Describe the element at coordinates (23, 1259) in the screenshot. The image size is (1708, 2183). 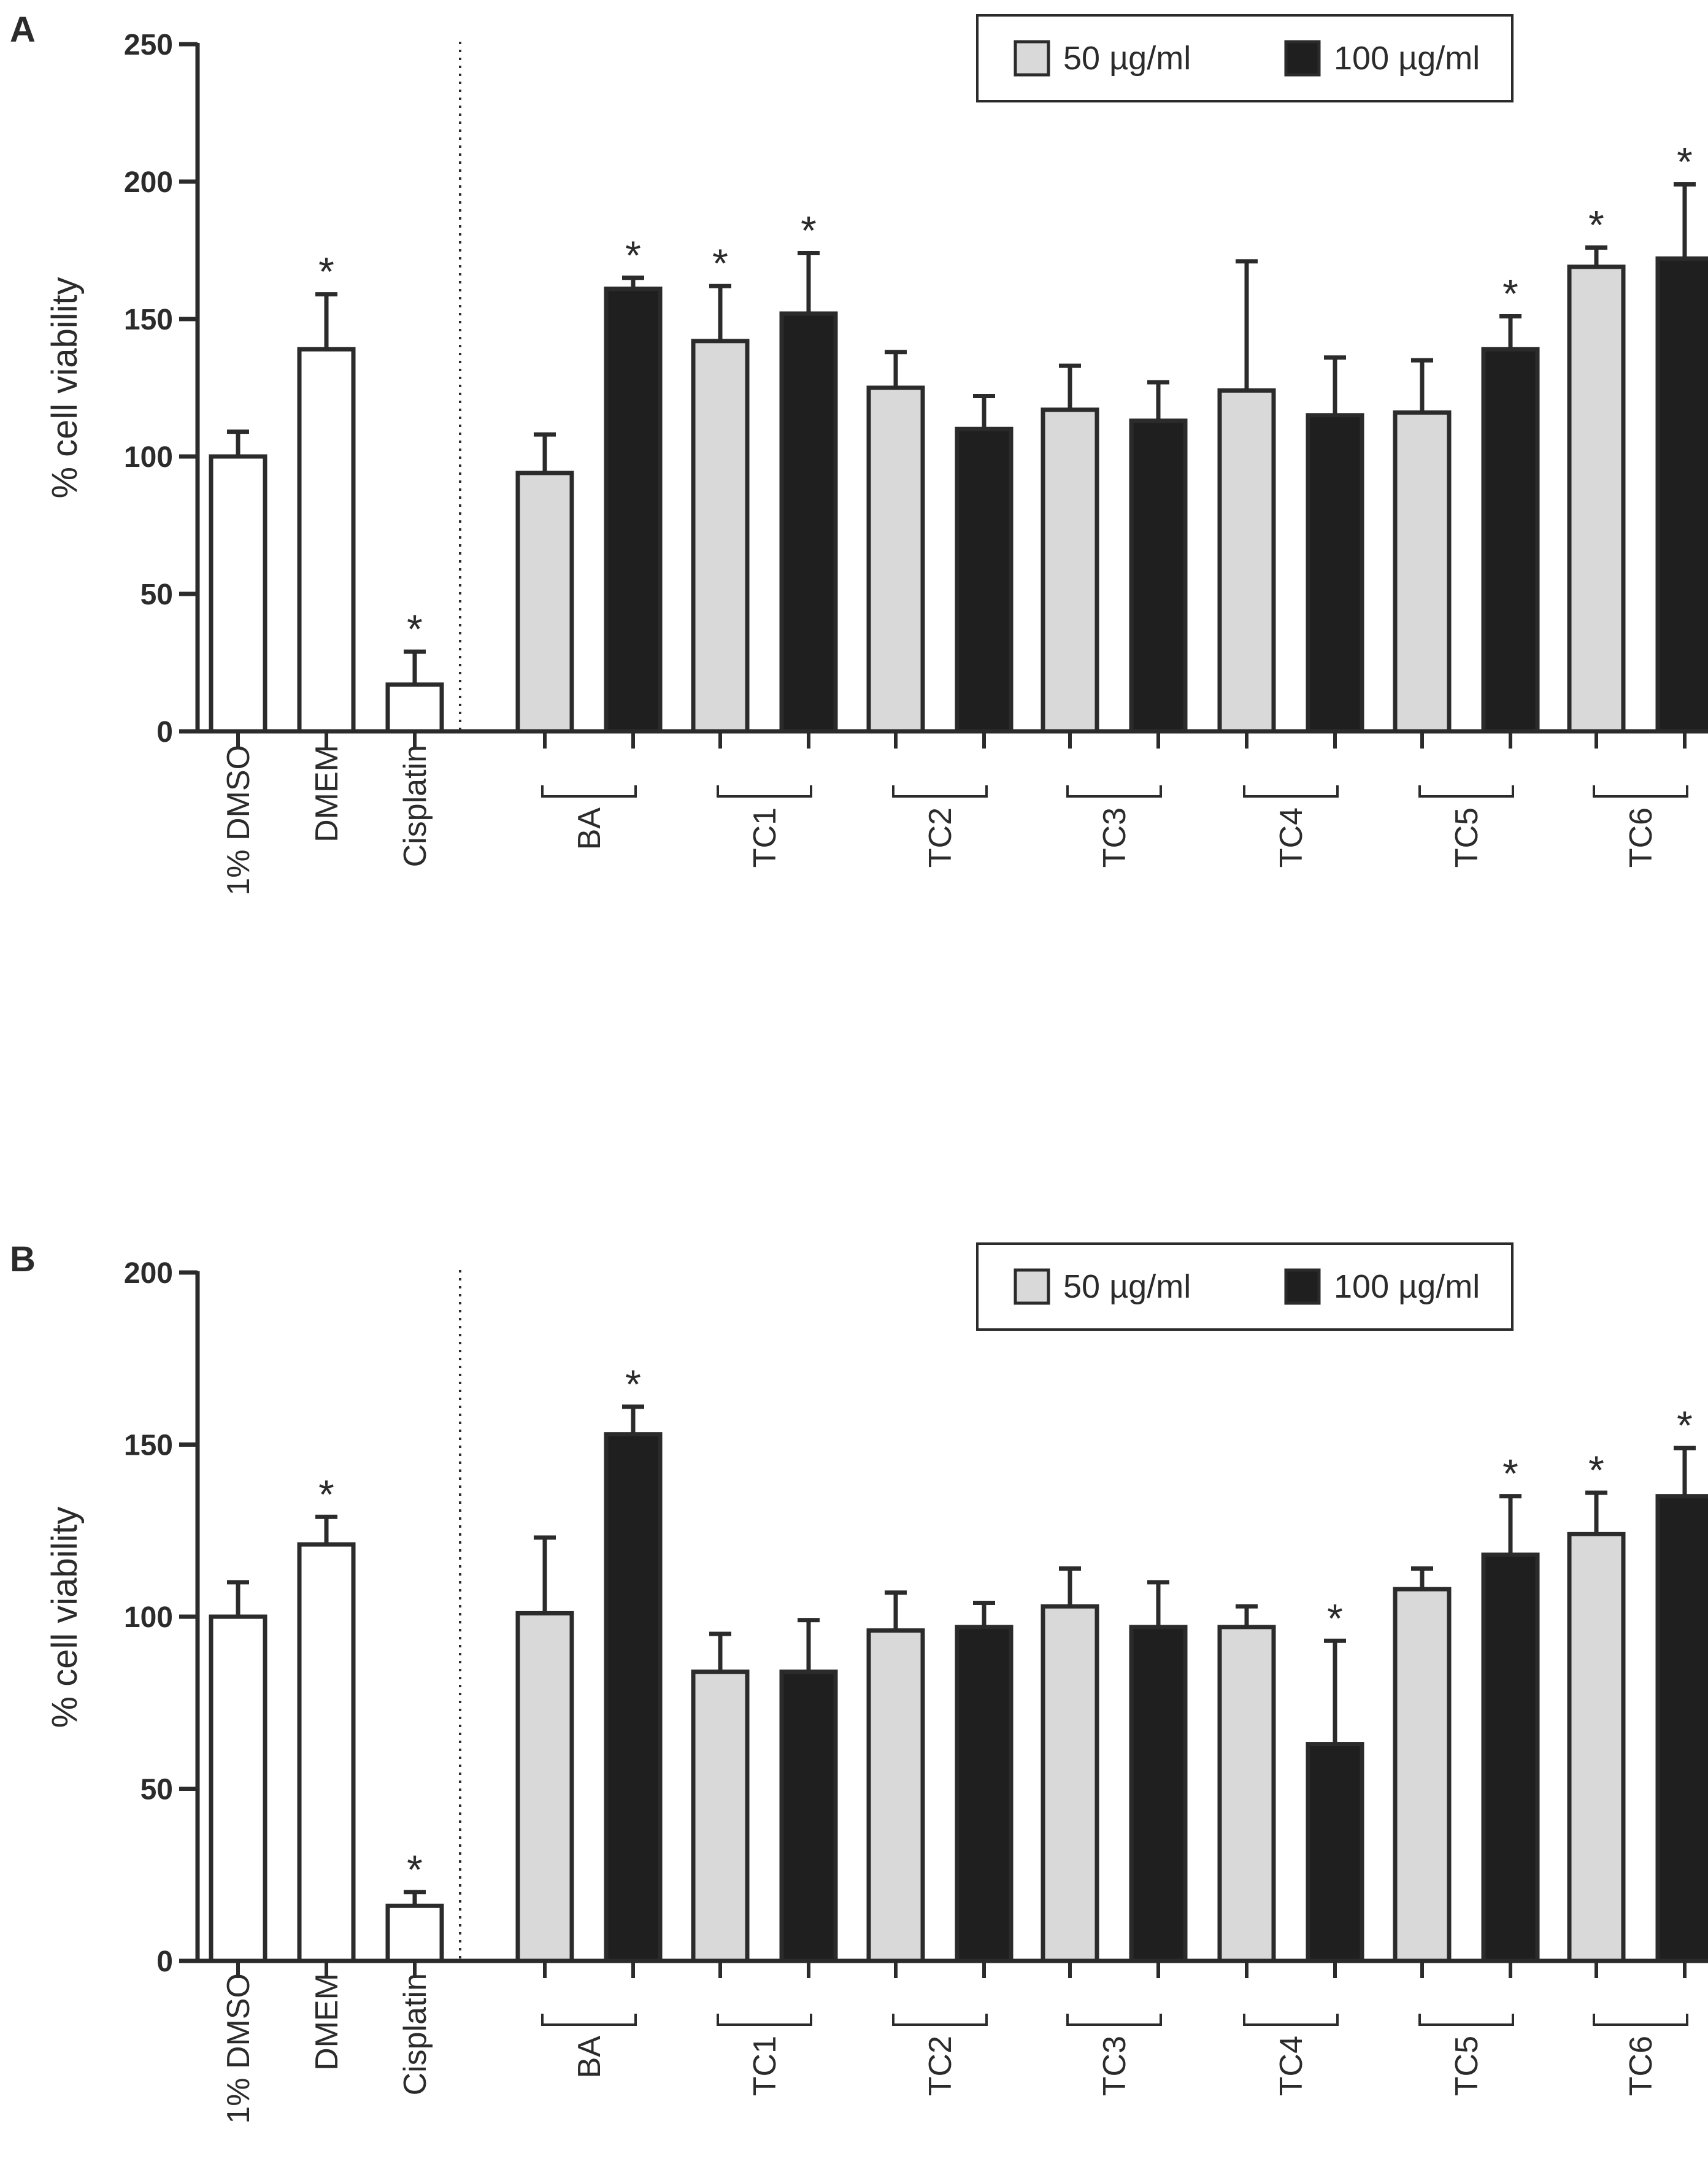
I see `panel-label: B` at that location.